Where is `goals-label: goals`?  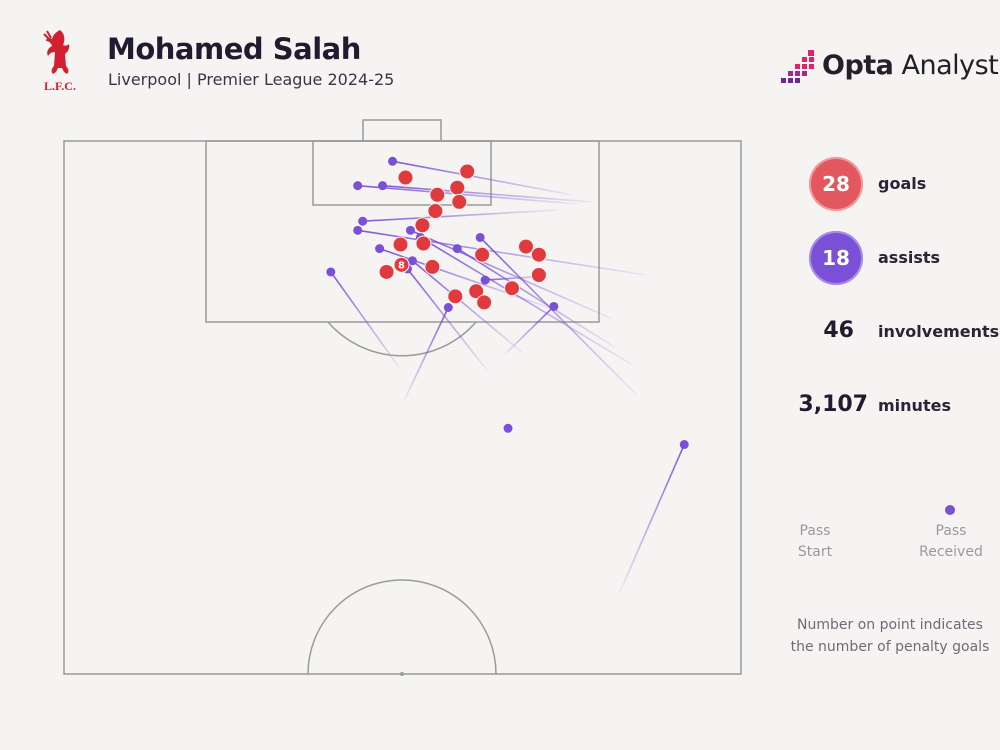
goals-label: goals is located at coordinates (902, 183).